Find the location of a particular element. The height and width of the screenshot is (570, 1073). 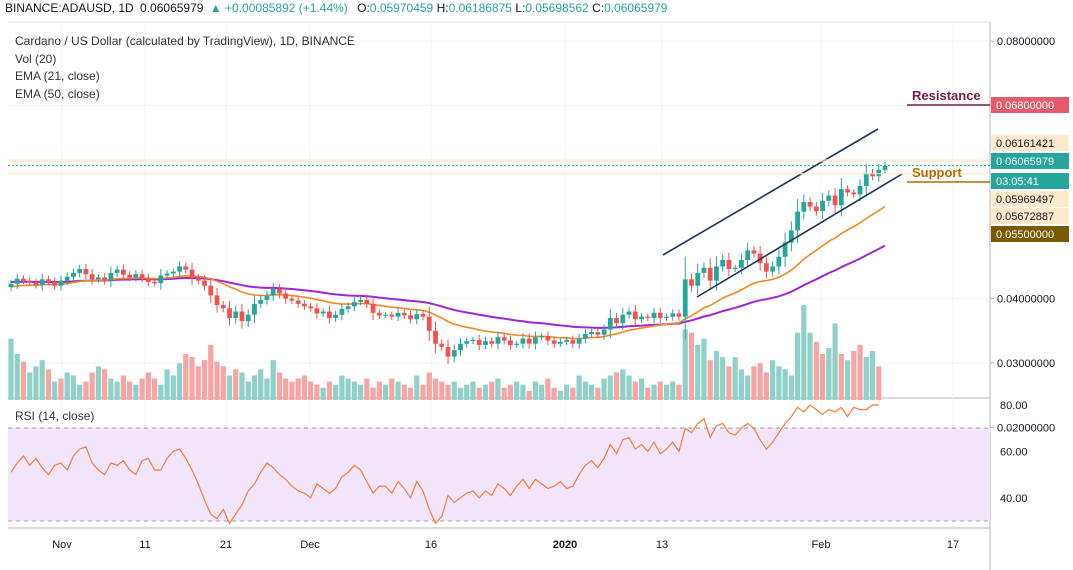

x-tick-label: 21 is located at coordinates (226, 545).